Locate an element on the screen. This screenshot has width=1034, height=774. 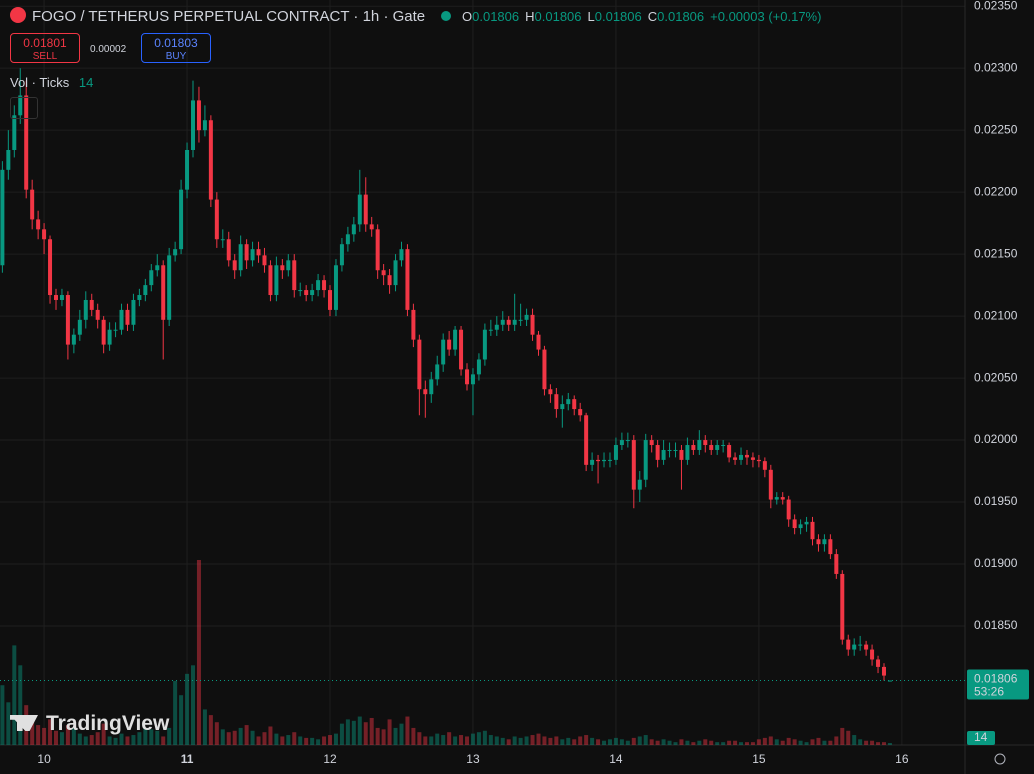
buy-button: 0.01803 BUY is located at coordinates (176, 48).